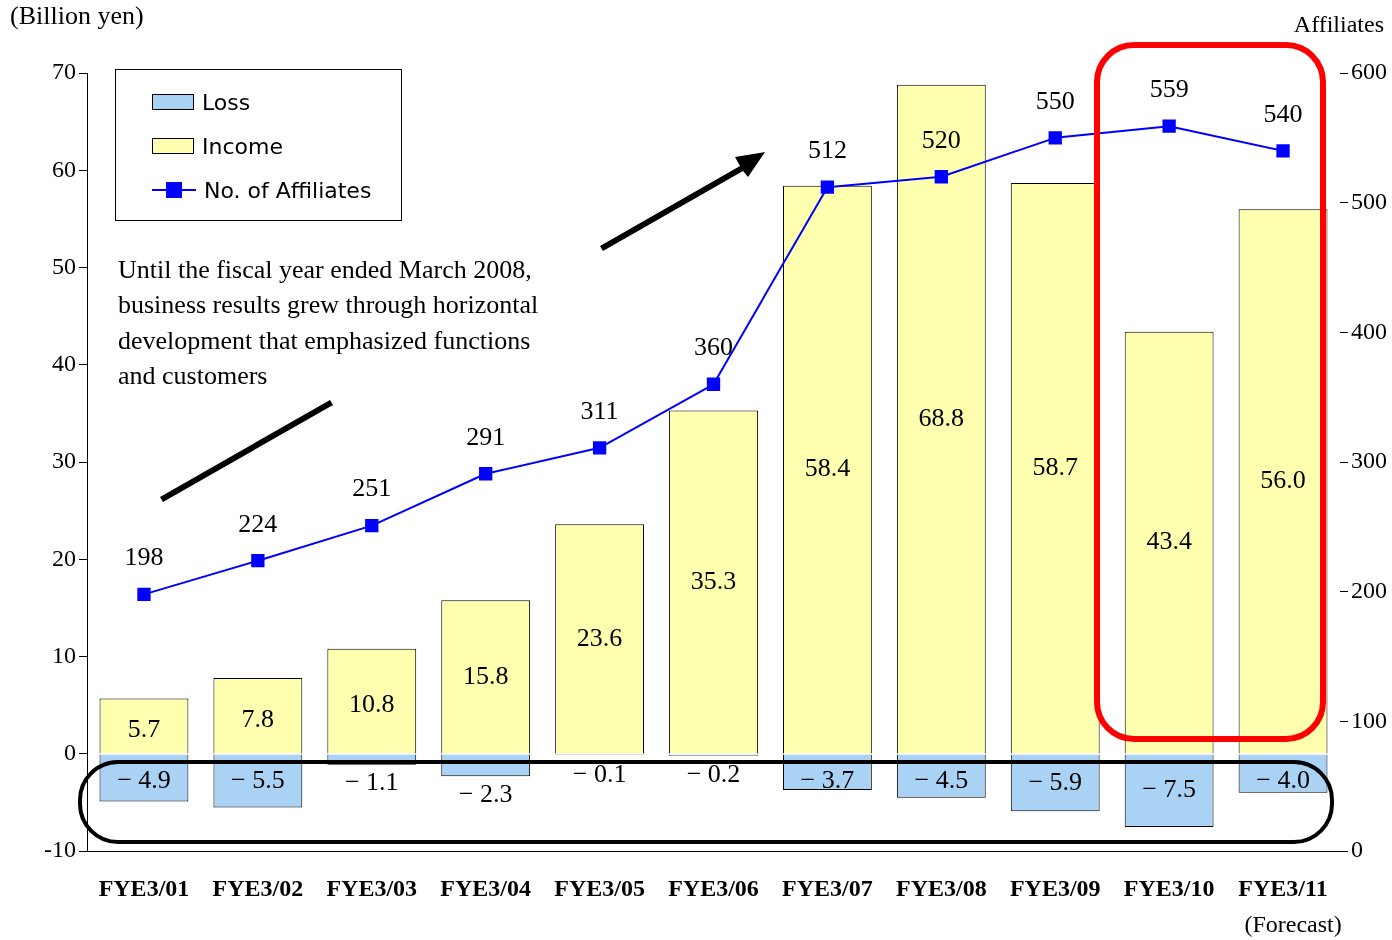  I want to click on legend-label: No. of Affiliates, so click(288, 190).